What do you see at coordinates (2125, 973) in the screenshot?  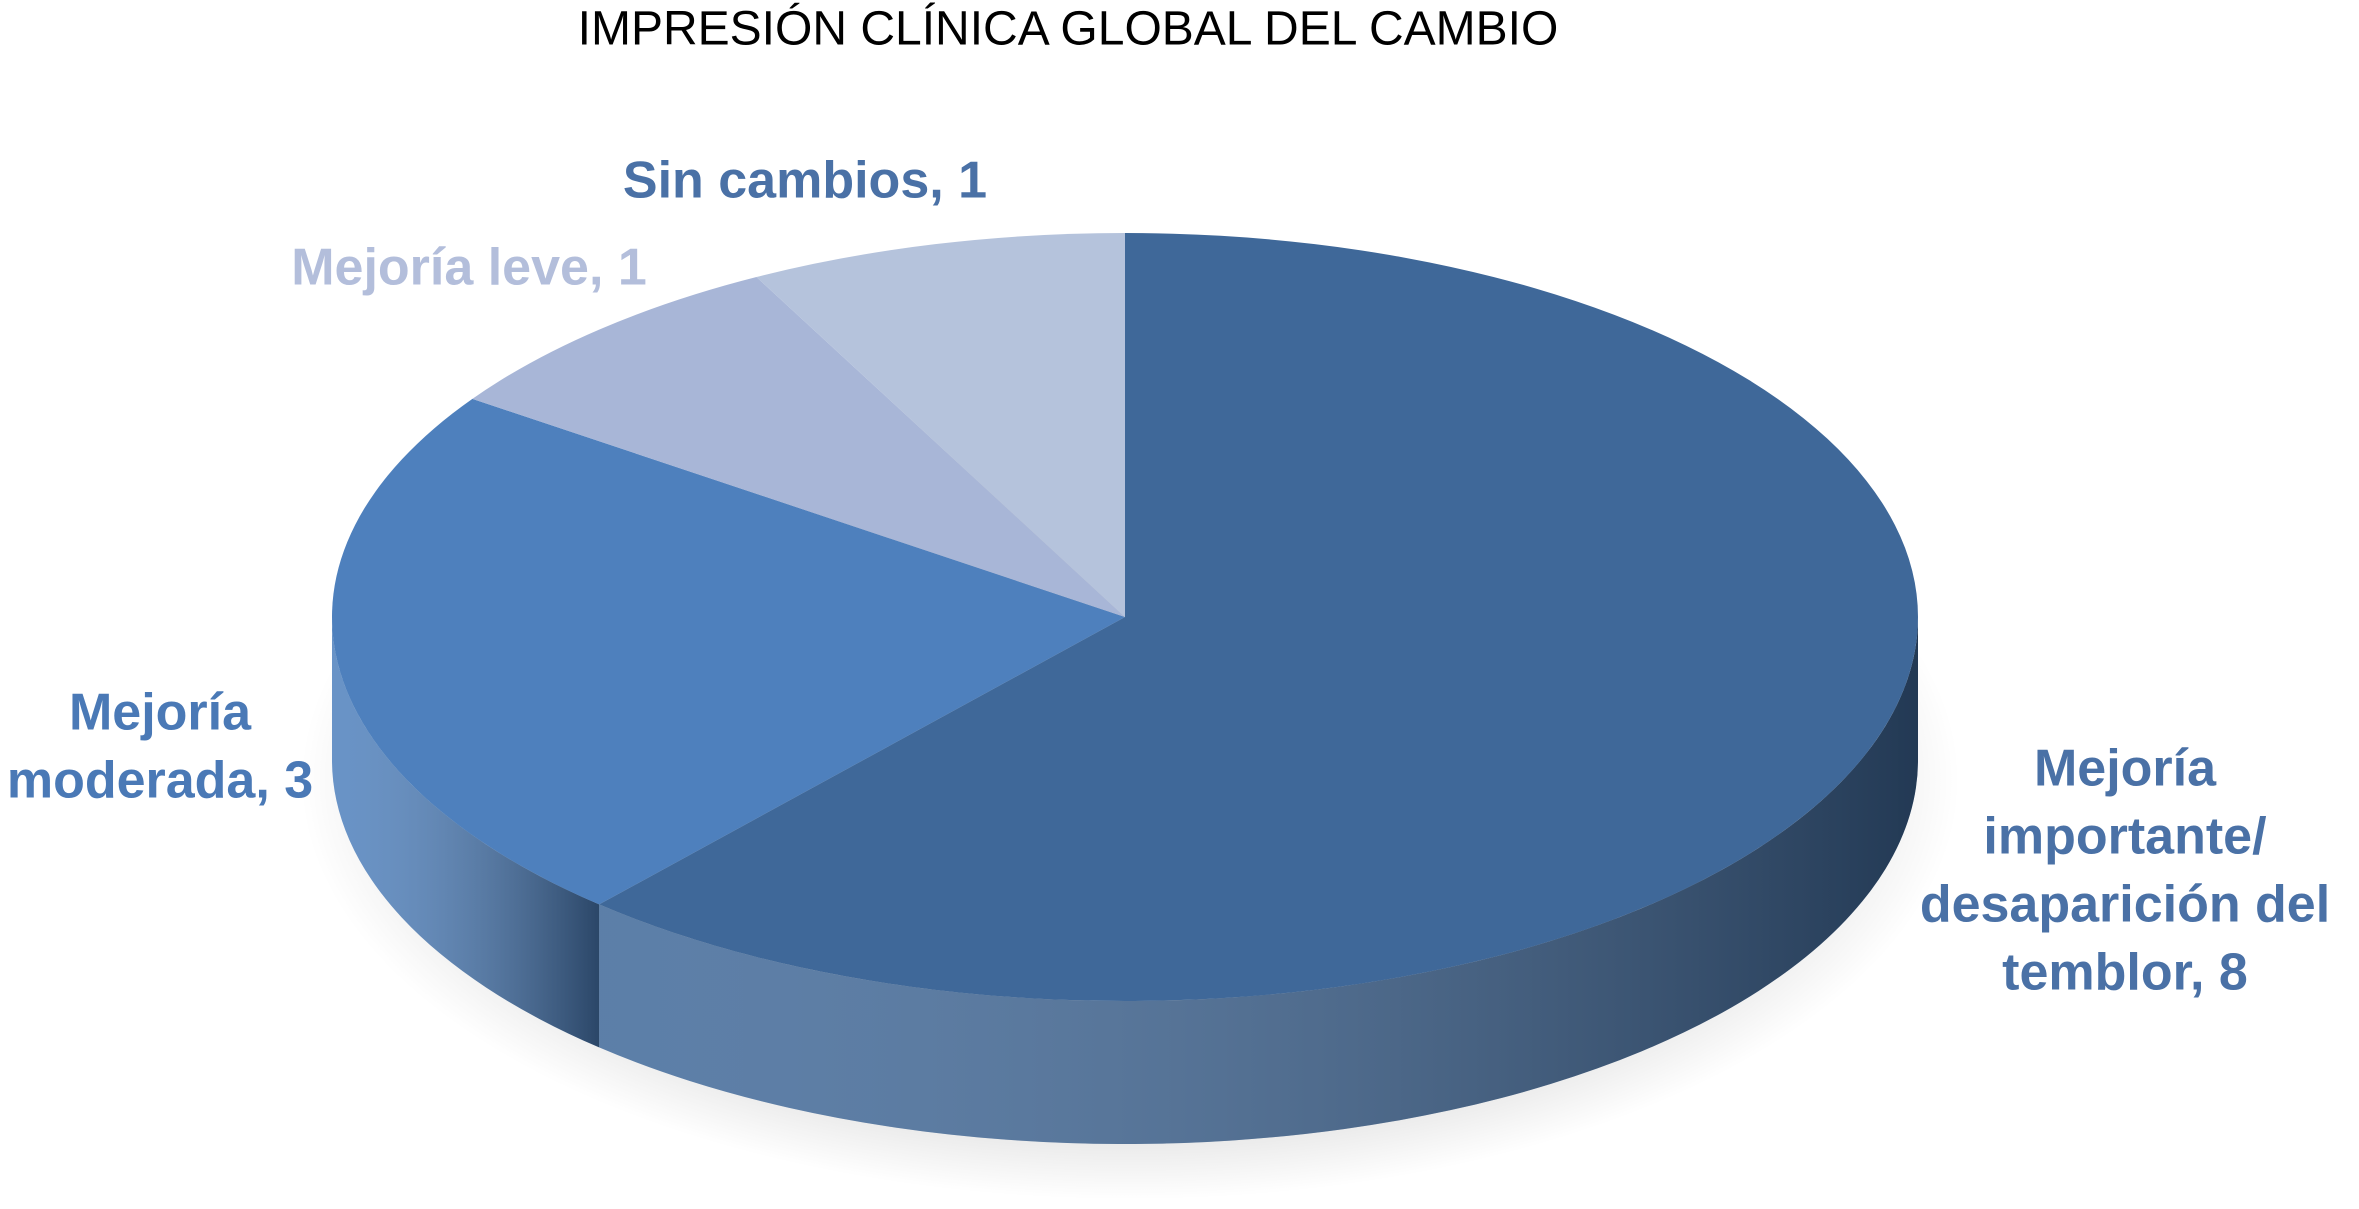 I see `data-label: temblor, 8` at bounding box center [2125, 973].